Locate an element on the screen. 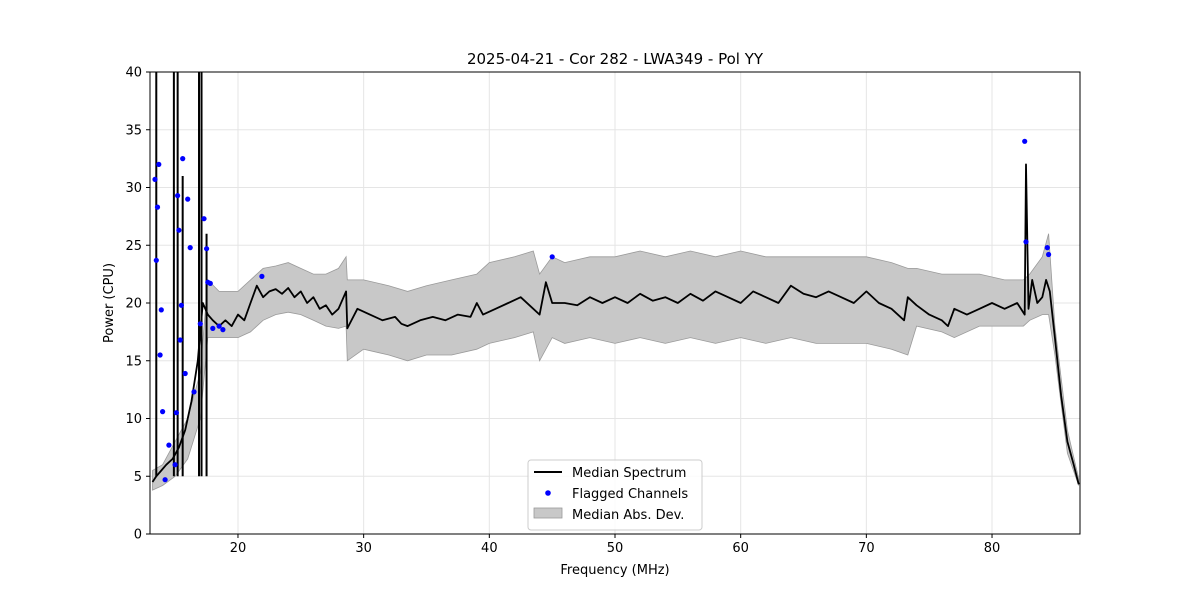  y-tick-label: 5 is located at coordinates (138, 477).